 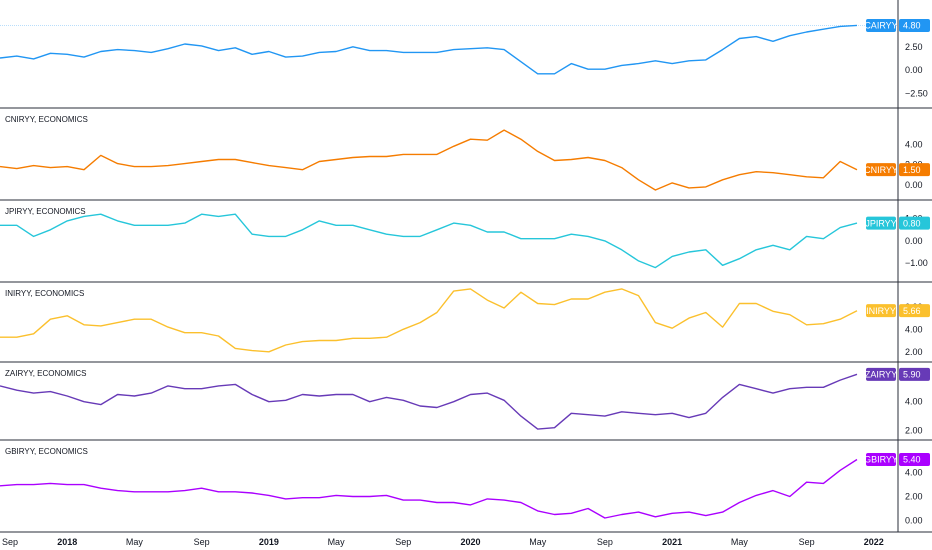 I want to click on series-line-jpiryy, so click(x=429, y=241).